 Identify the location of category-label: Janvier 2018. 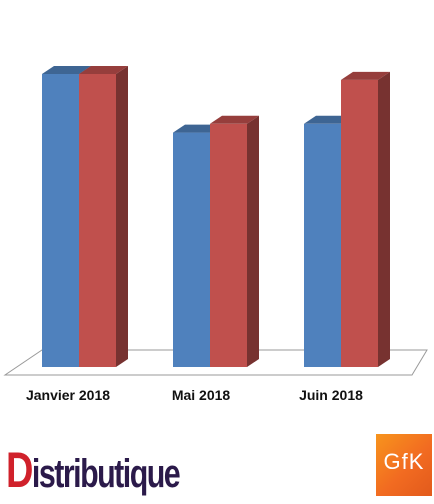
(68, 393).